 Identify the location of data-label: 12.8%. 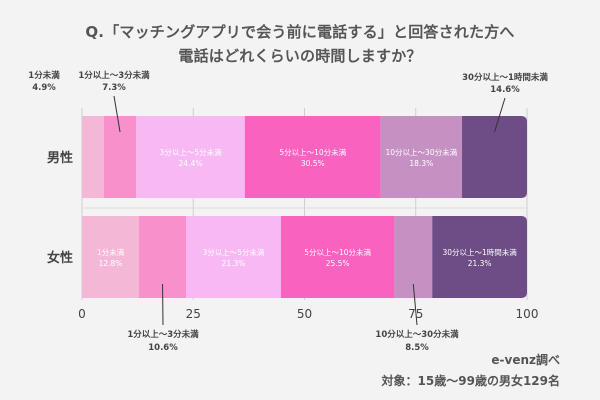
(111, 263).